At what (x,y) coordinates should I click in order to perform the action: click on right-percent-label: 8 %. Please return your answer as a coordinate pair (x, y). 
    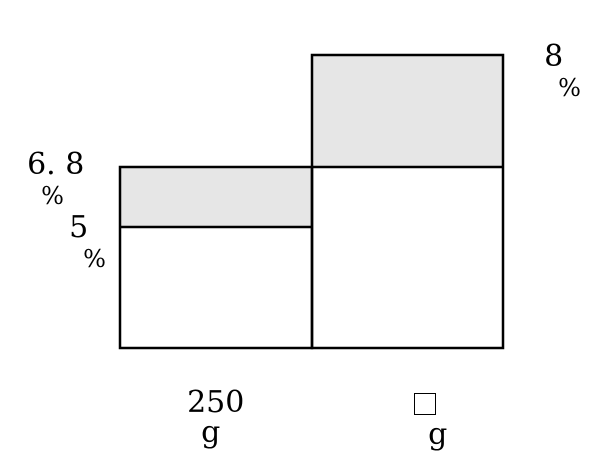
    Looking at the image, I should click on (553, 57).